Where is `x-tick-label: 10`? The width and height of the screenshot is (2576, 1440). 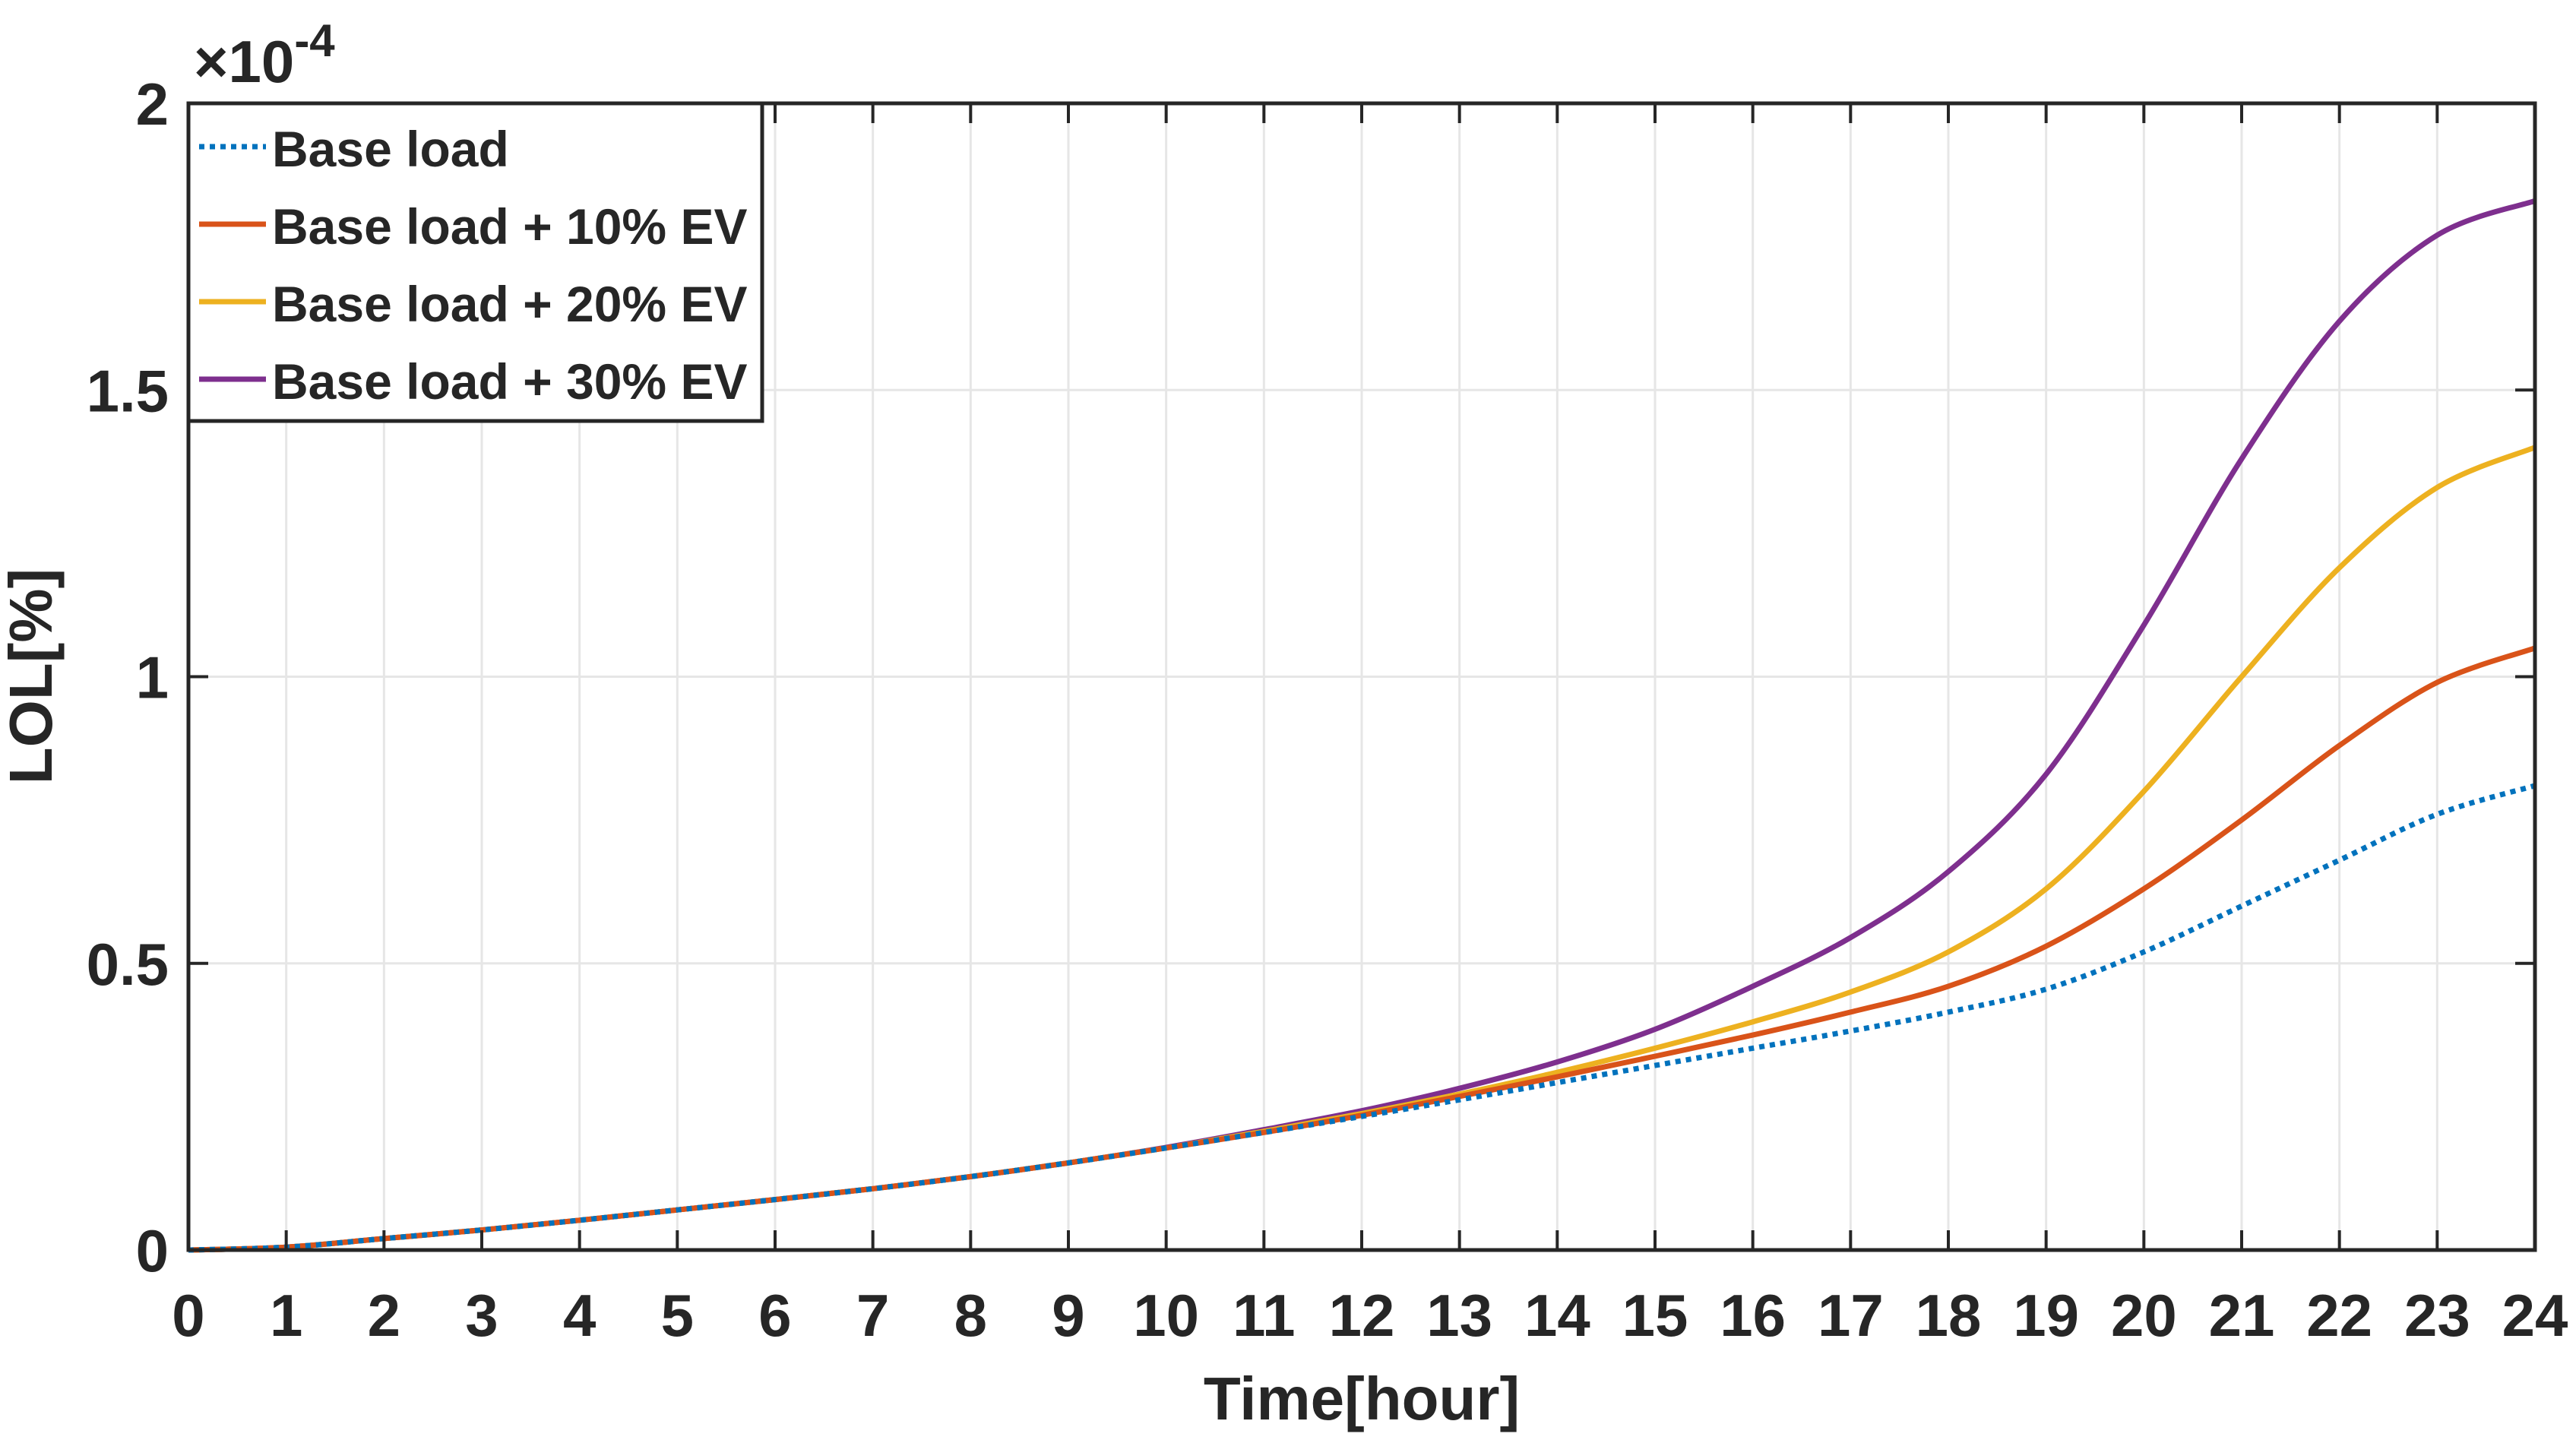
x-tick-label: 10 is located at coordinates (1166, 1315).